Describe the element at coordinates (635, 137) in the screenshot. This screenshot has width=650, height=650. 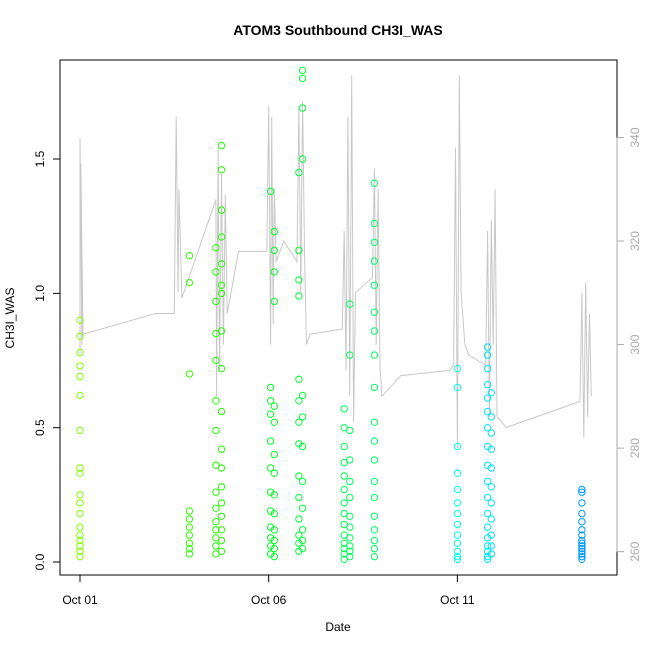
I see `y2-tick-label: 340` at that location.